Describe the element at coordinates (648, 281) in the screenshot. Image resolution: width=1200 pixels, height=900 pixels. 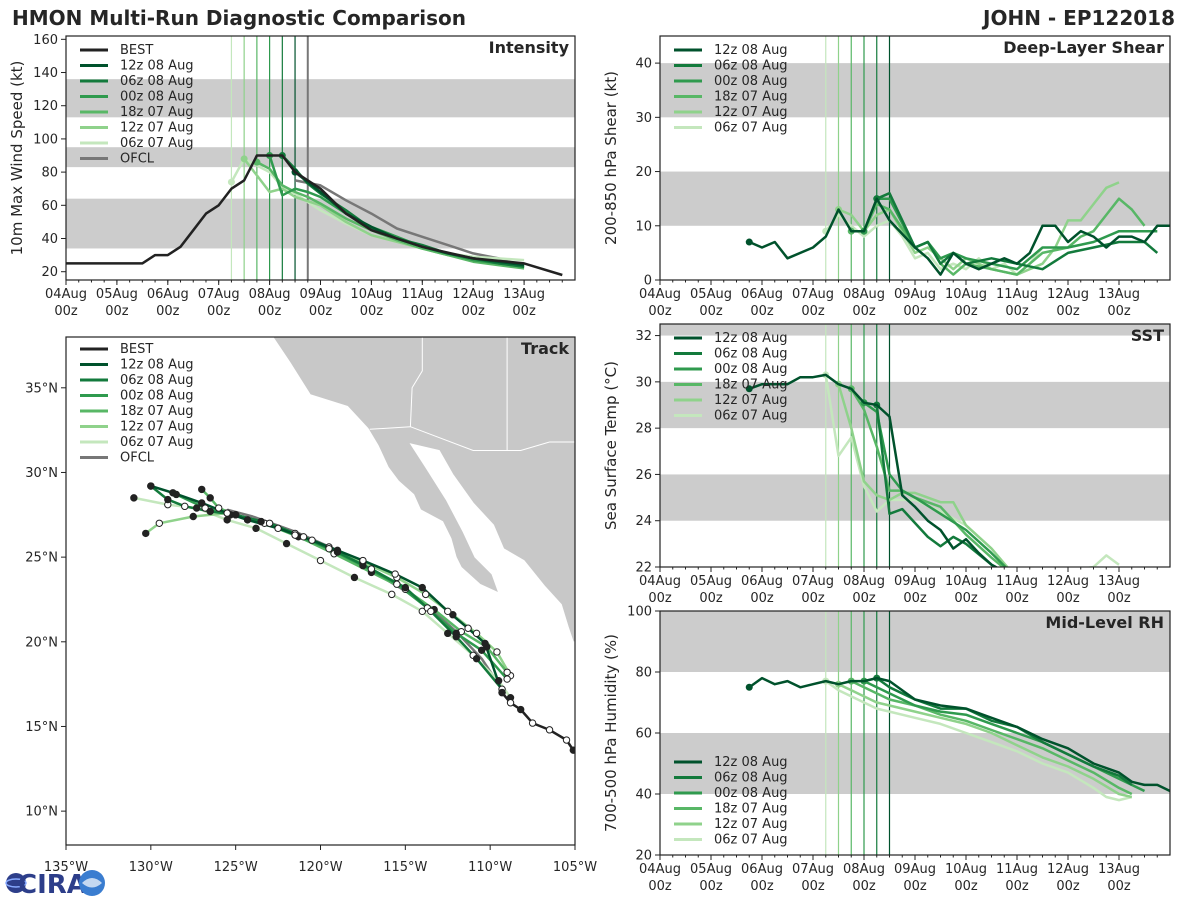
I see `y-tick-label: 0` at that location.